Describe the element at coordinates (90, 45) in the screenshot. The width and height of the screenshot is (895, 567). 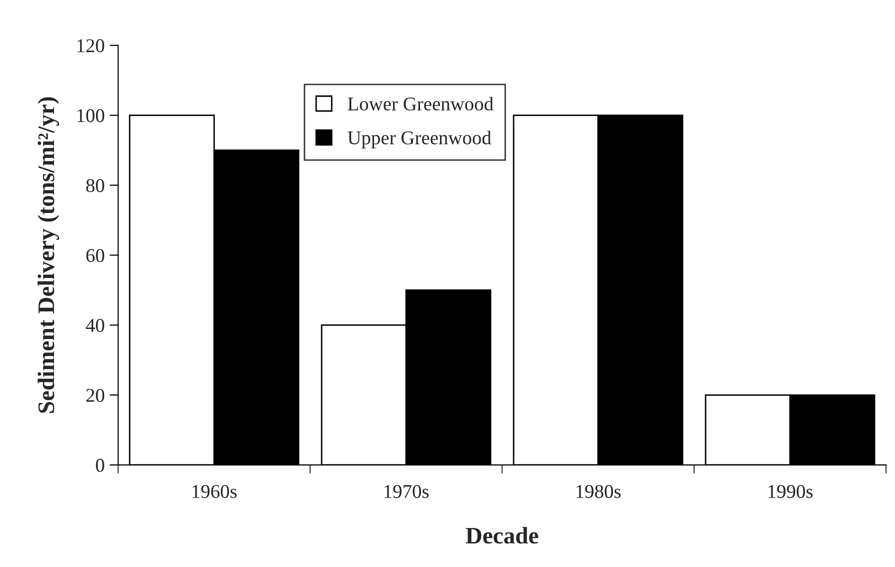
I see `y-tick-label: 120` at that location.